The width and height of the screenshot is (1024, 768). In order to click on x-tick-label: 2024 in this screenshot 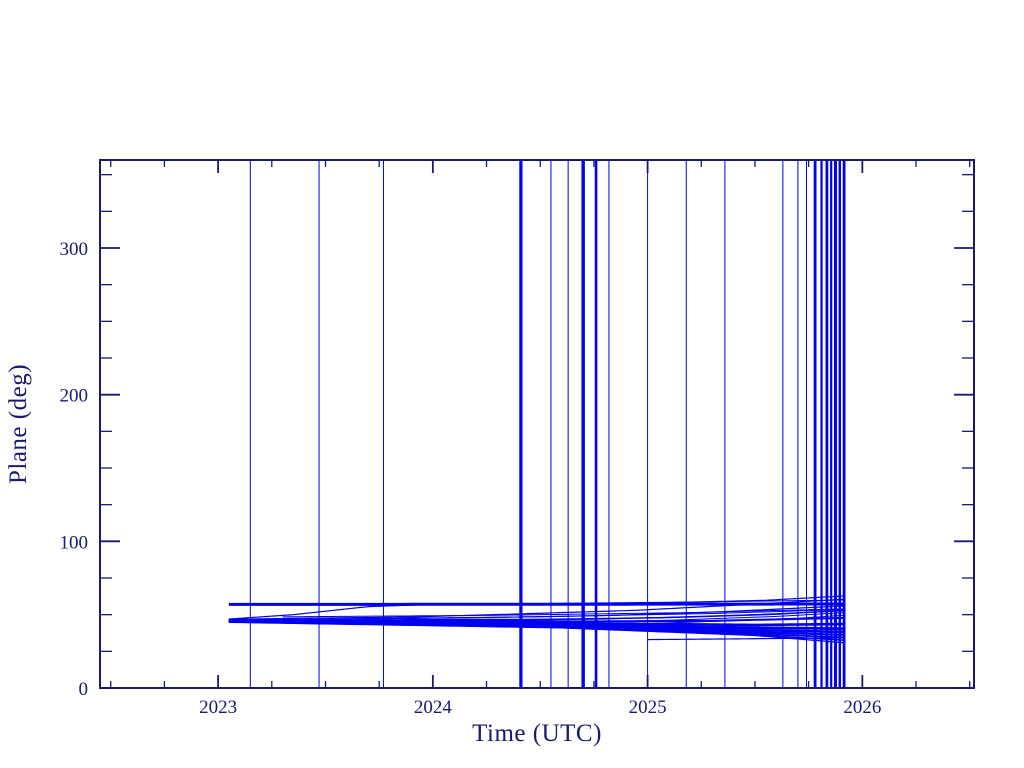, I will do `click(433, 707)`.